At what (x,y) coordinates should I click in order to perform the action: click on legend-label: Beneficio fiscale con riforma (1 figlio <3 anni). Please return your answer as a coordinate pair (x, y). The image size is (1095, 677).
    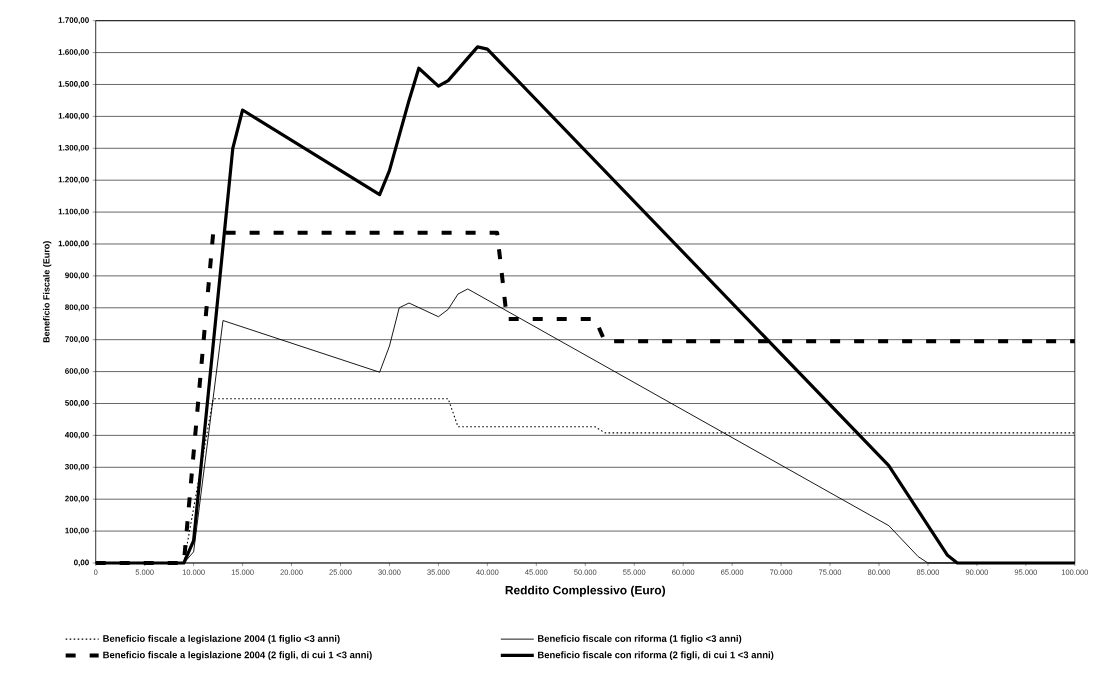
    Looking at the image, I should click on (640, 639).